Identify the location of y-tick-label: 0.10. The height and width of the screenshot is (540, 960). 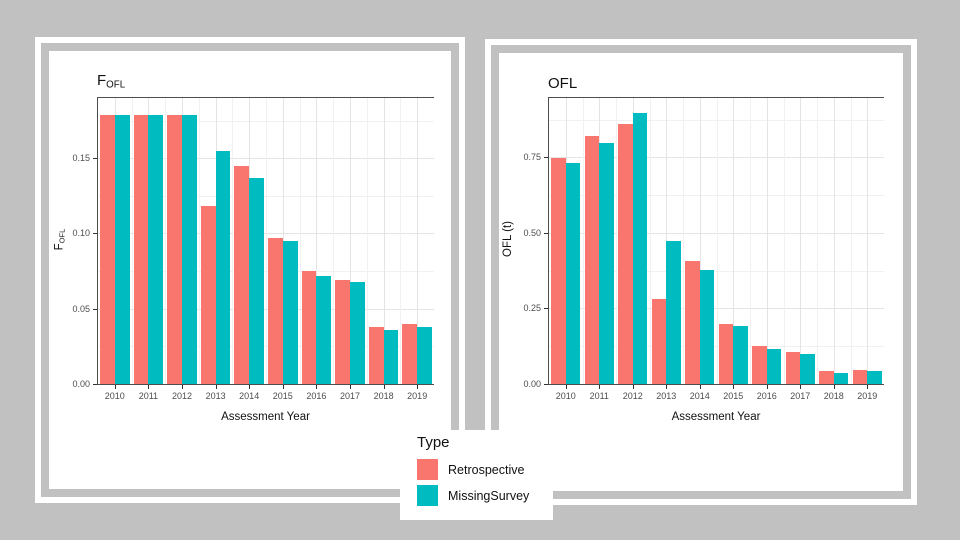
(81, 233).